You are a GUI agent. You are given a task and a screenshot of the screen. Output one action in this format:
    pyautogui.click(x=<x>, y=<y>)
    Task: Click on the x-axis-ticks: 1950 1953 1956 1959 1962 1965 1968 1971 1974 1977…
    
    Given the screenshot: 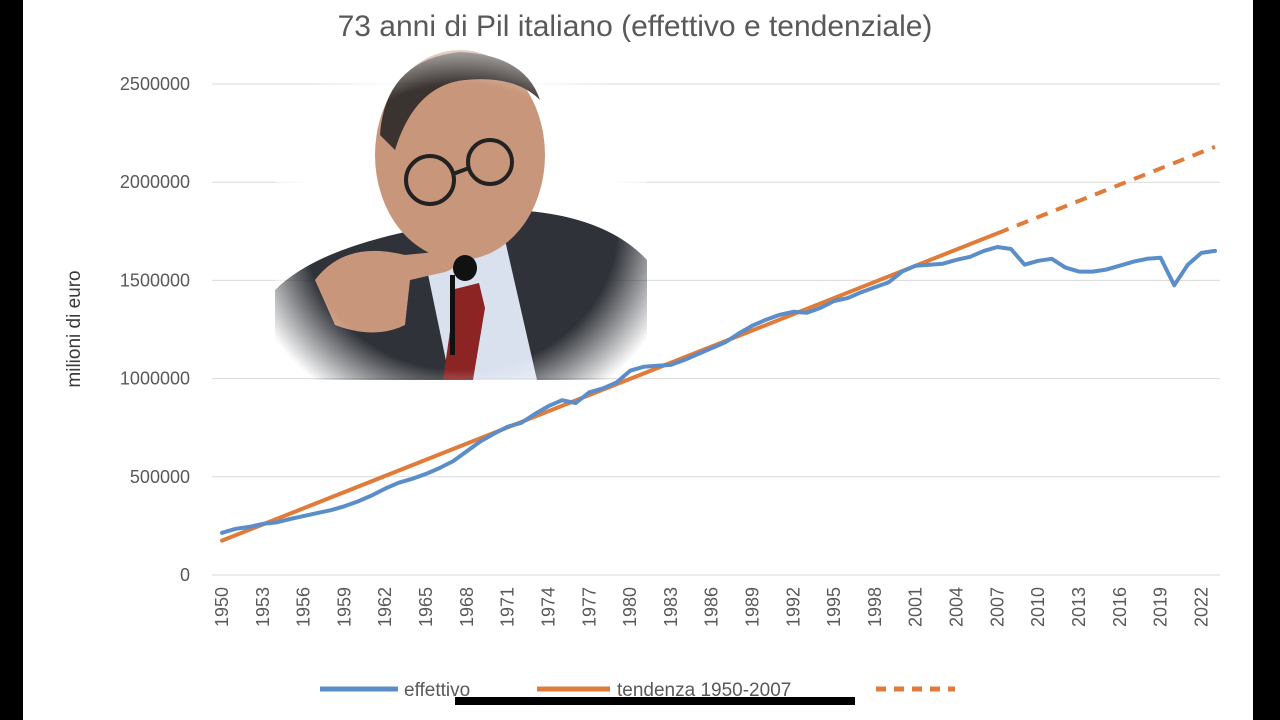 What is the action you would take?
    pyautogui.click(x=711, y=607)
    